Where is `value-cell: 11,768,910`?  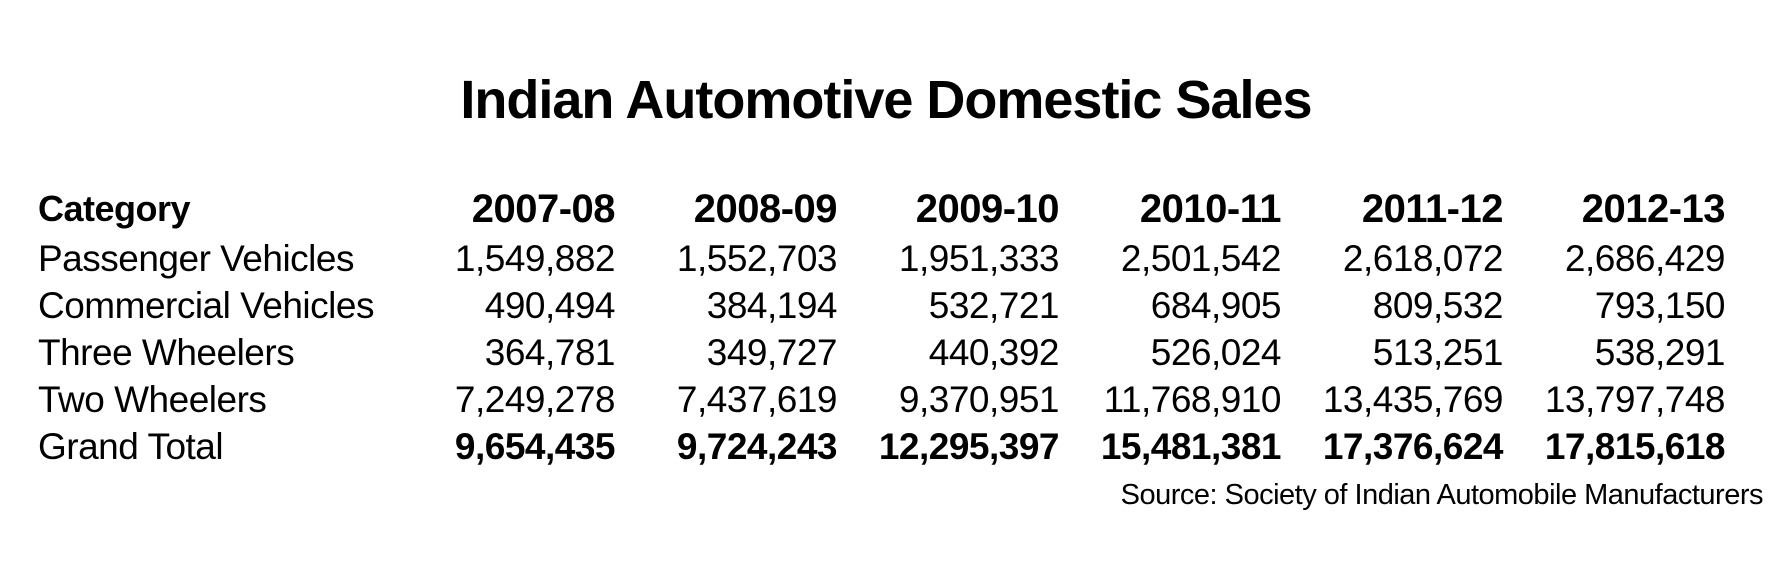 value-cell: 11,768,910 is located at coordinates (1192, 399).